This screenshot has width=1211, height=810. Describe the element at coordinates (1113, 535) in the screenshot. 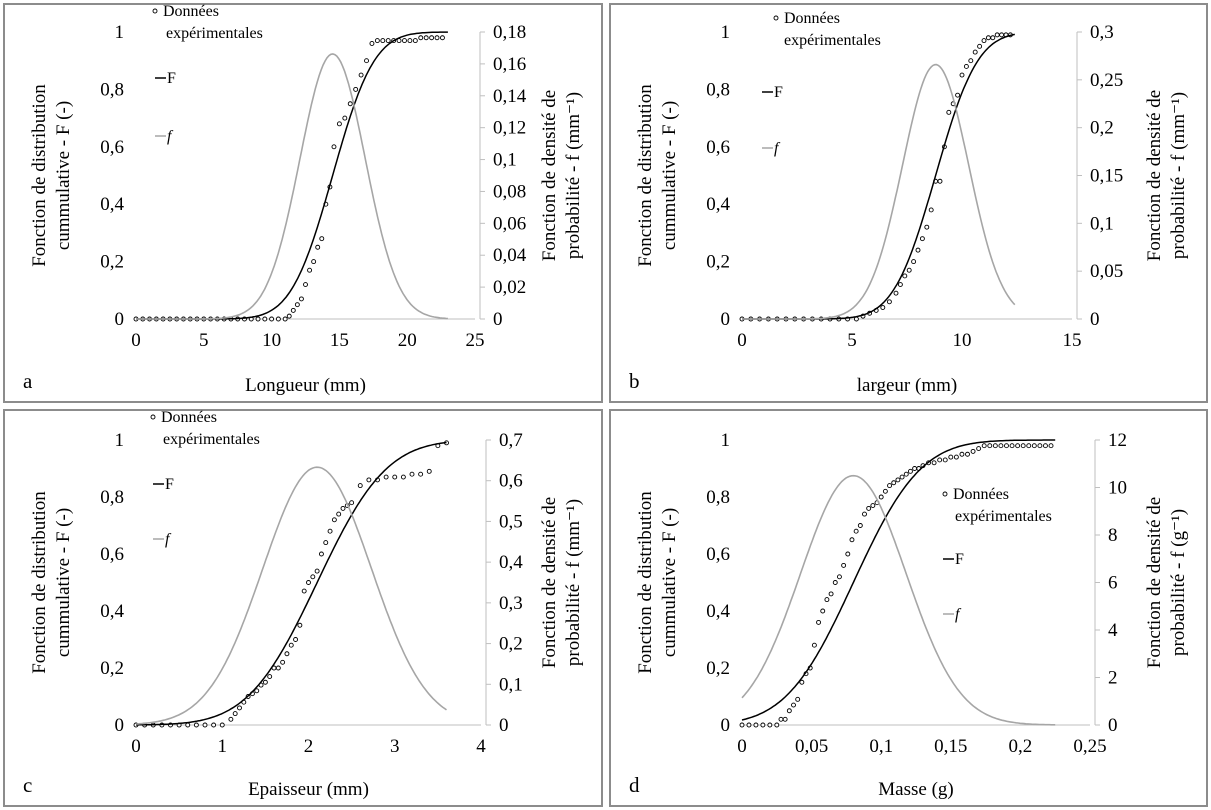

I see `y-right-tick-label: 8` at that location.